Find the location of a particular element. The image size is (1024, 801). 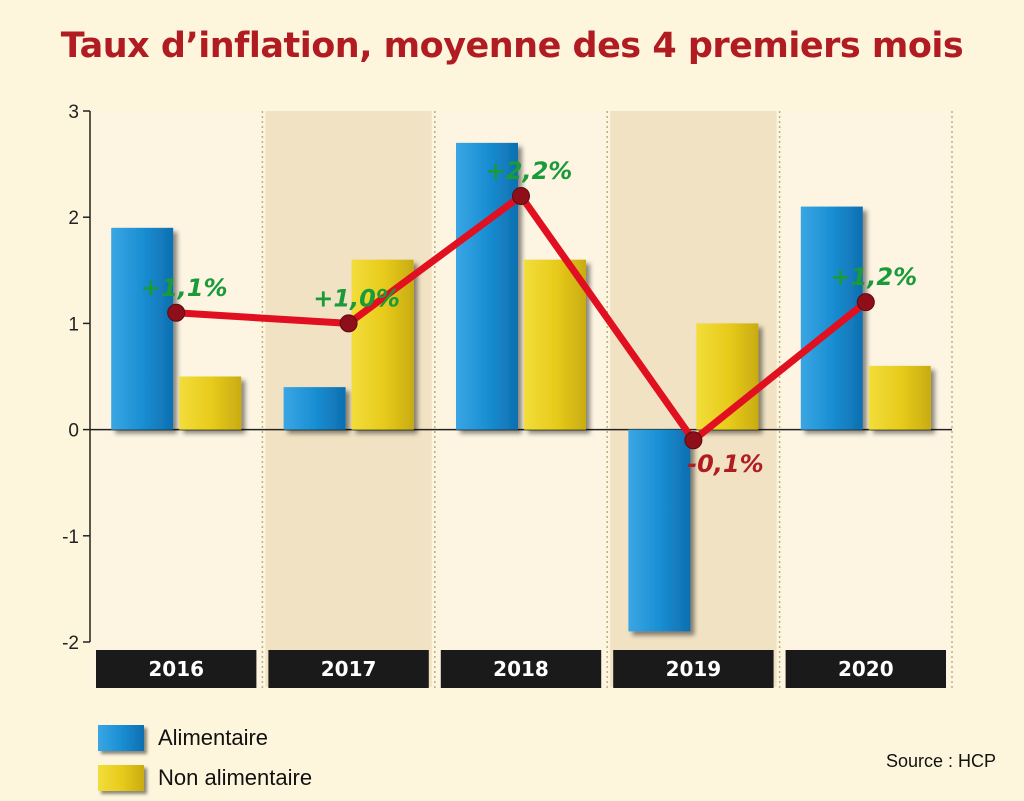

bar-non-alimentaire-2016 is located at coordinates (210, 403).